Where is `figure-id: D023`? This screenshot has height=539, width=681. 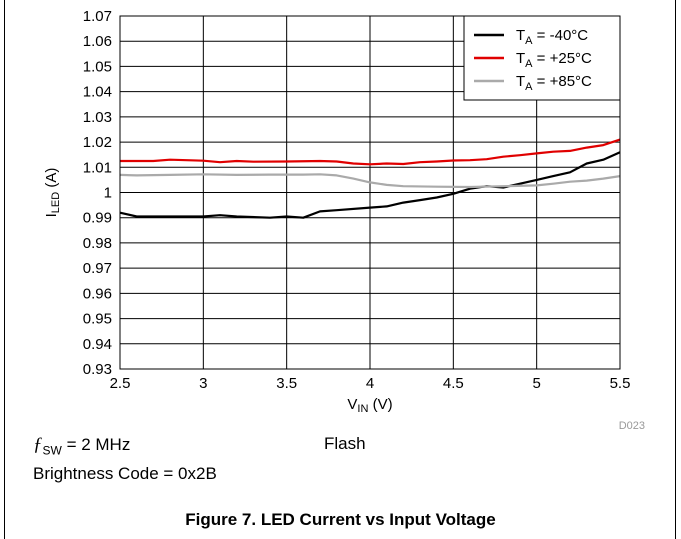 figure-id: D023 is located at coordinates (632, 426).